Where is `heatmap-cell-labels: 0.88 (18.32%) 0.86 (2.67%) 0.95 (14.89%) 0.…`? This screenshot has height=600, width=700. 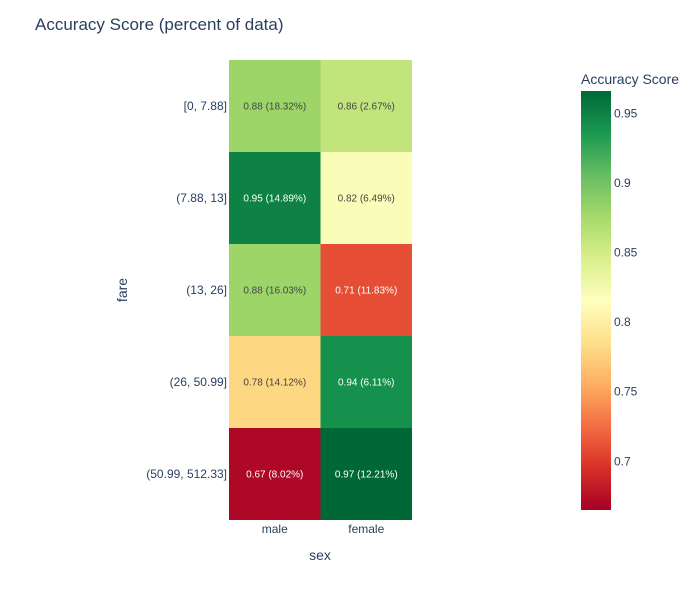
heatmap-cell-labels: 0.88 (18.32%) 0.86 (2.67%) 0.95 (14.89%) 0.… is located at coordinates (320, 291).